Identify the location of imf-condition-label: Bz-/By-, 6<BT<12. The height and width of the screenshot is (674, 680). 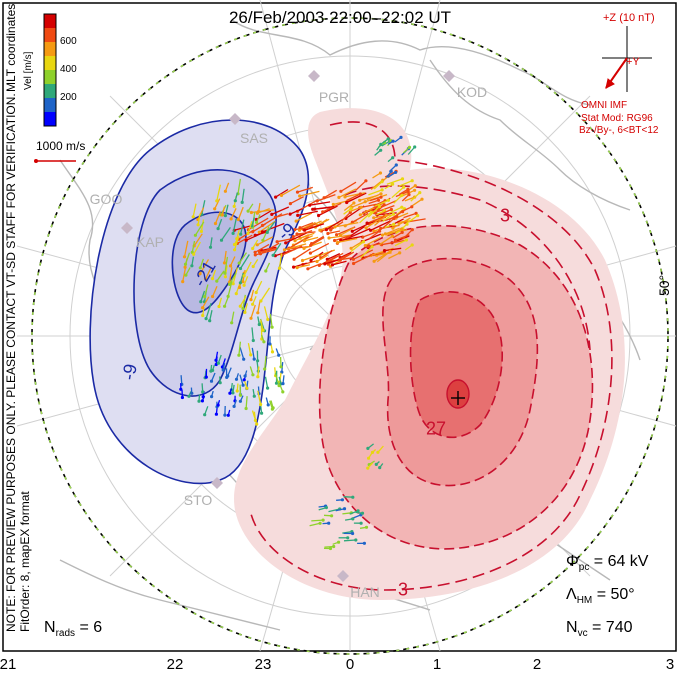
(619, 130).